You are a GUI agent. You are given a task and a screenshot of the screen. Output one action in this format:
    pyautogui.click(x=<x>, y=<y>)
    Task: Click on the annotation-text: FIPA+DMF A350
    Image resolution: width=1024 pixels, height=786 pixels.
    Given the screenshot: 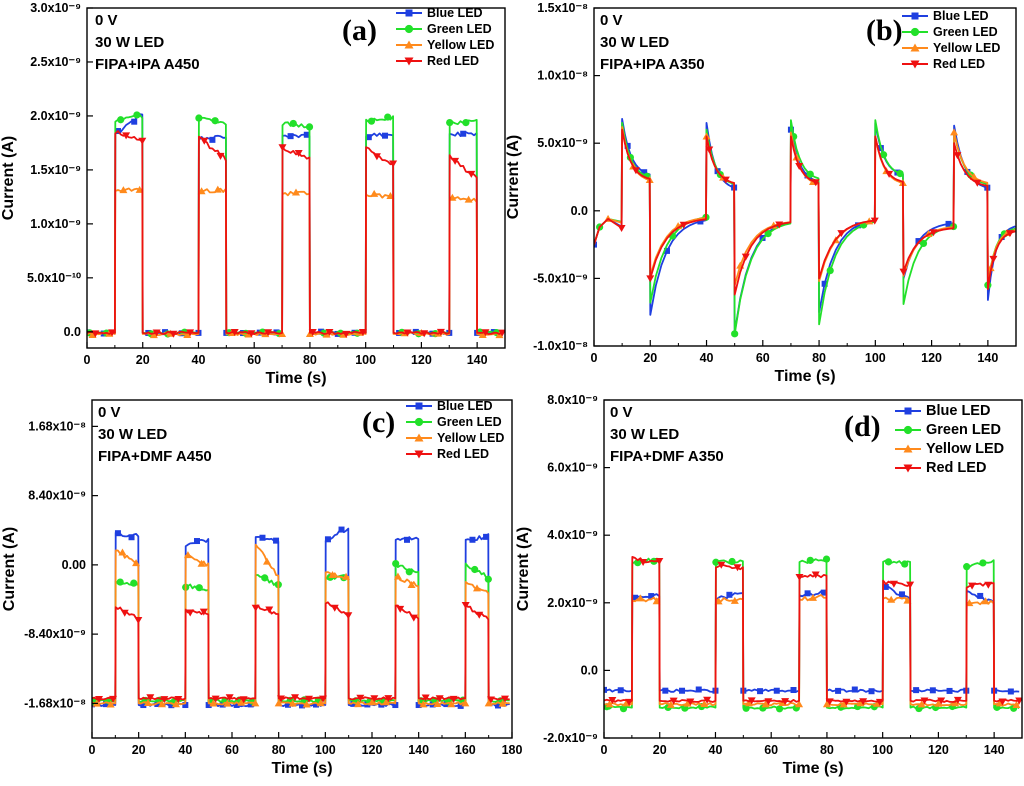 What is the action you would take?
    pyautogui.click(x=667, y=456)
    